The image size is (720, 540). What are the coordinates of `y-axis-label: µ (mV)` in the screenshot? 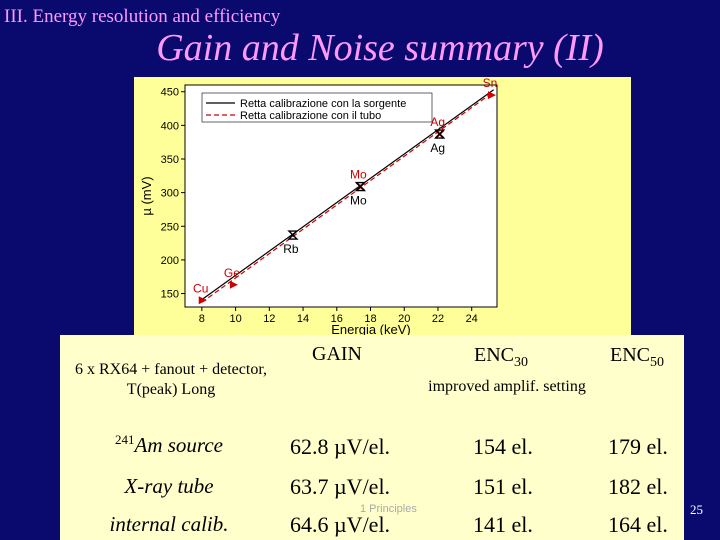 It's located at (146, 195).